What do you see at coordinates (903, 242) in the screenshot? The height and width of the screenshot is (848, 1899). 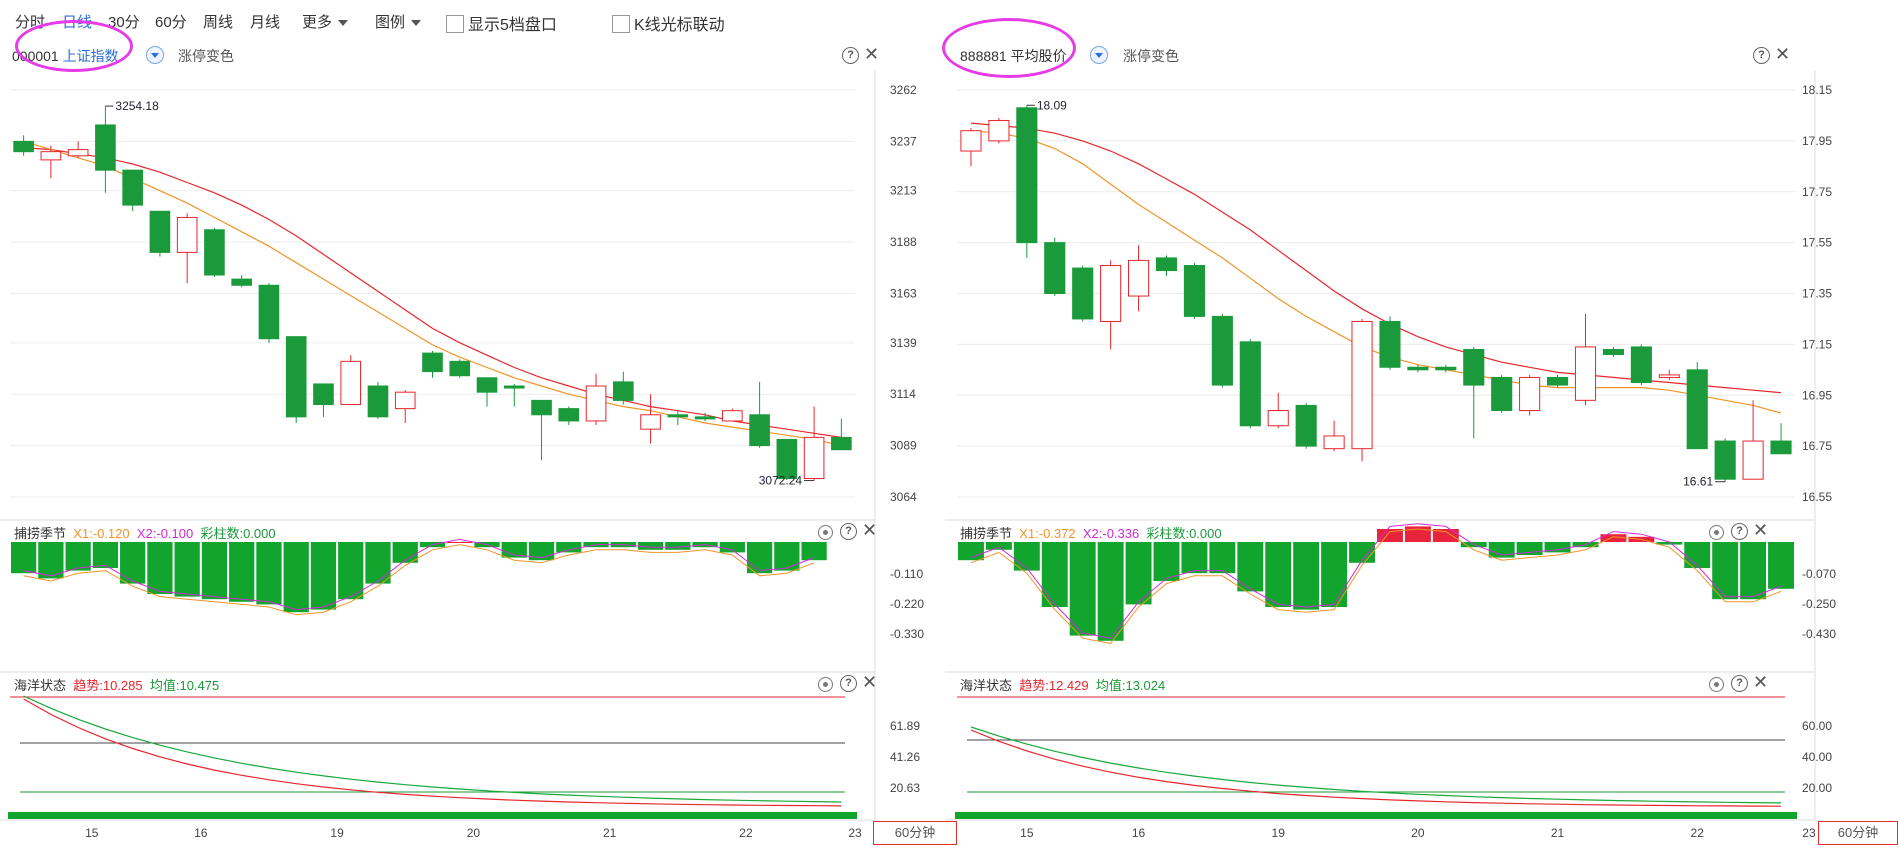 I see `y-axis-label: 3188` at bounding box center [903, 242].